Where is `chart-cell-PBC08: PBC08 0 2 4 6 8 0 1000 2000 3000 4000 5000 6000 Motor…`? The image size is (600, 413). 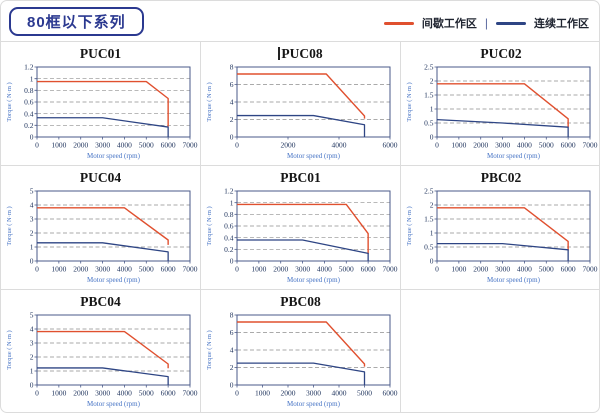
chart-cell-PBC08: PBC08 0 2 4 6 8 0 1000 2000 3000 4000 5000 6000 Motor… is located at coordinates (301, 351).